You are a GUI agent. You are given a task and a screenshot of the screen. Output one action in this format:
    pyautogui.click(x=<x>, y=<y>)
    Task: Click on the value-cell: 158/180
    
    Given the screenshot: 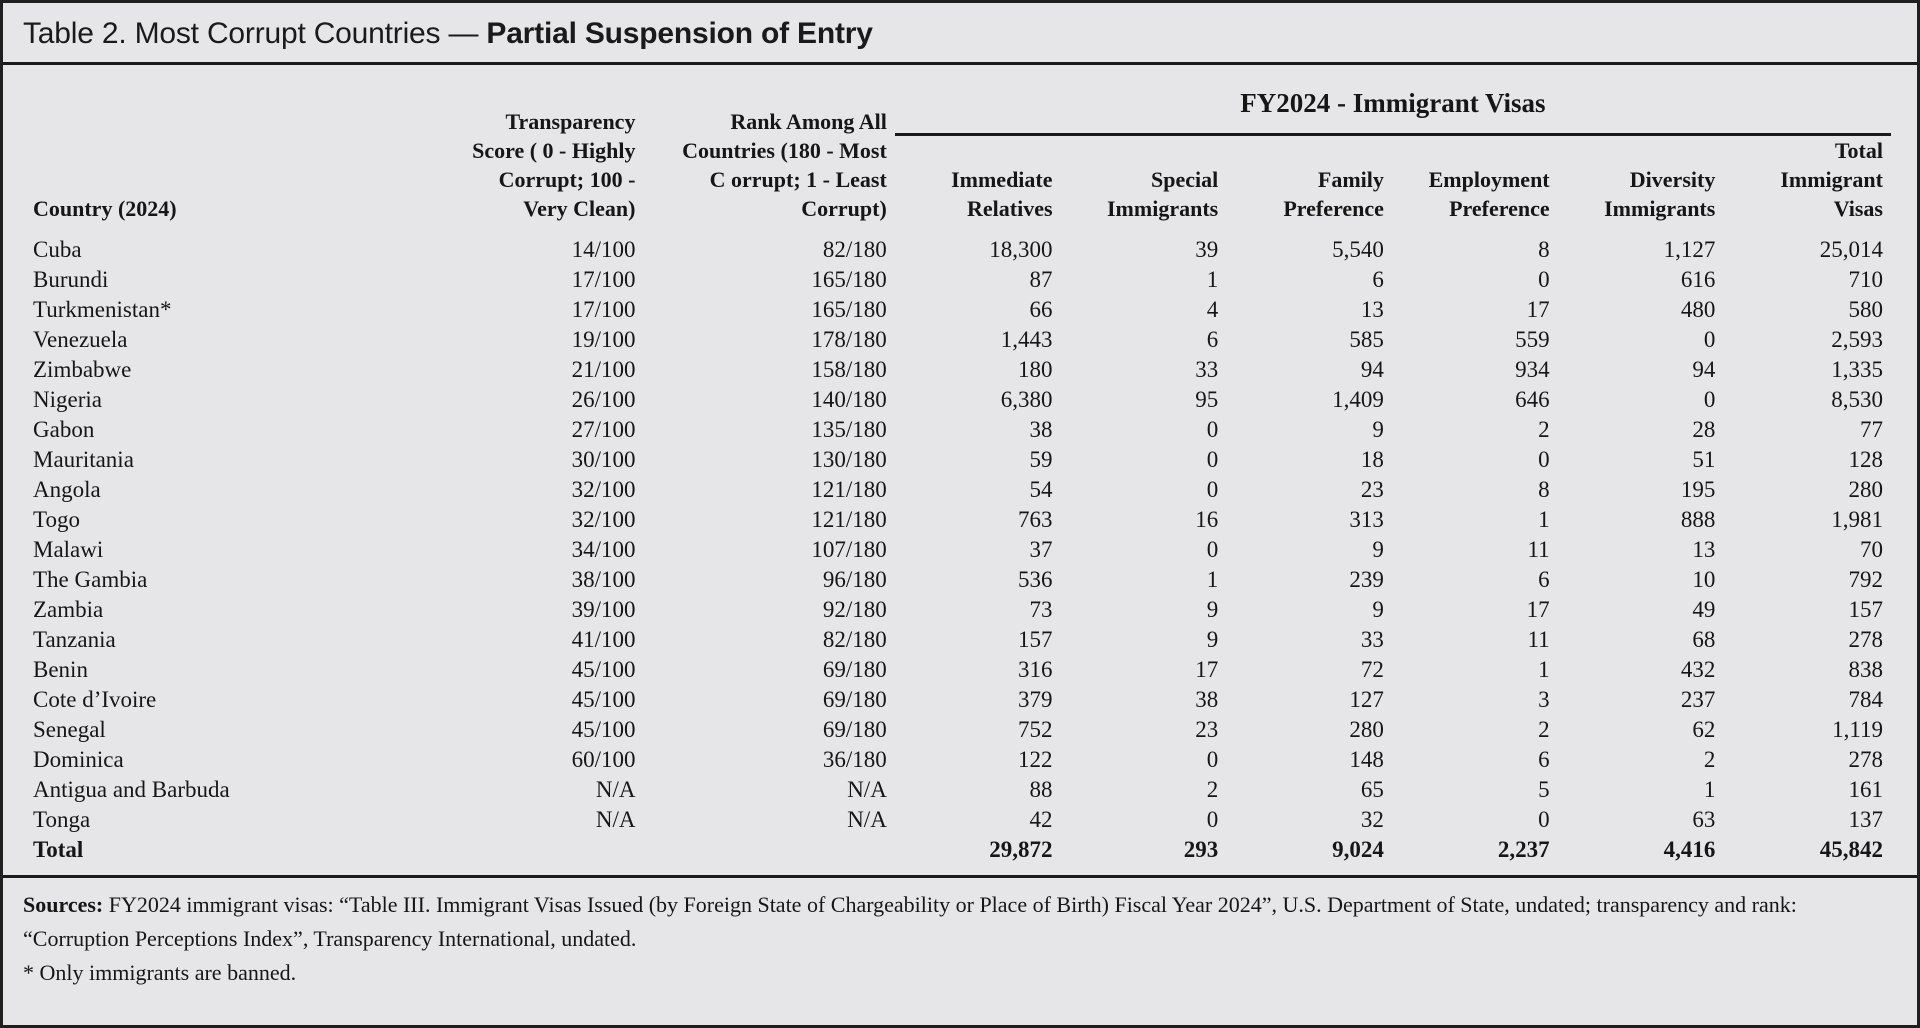 What is the action you would take?
    pyautogui.click(x=849, y=369)
    